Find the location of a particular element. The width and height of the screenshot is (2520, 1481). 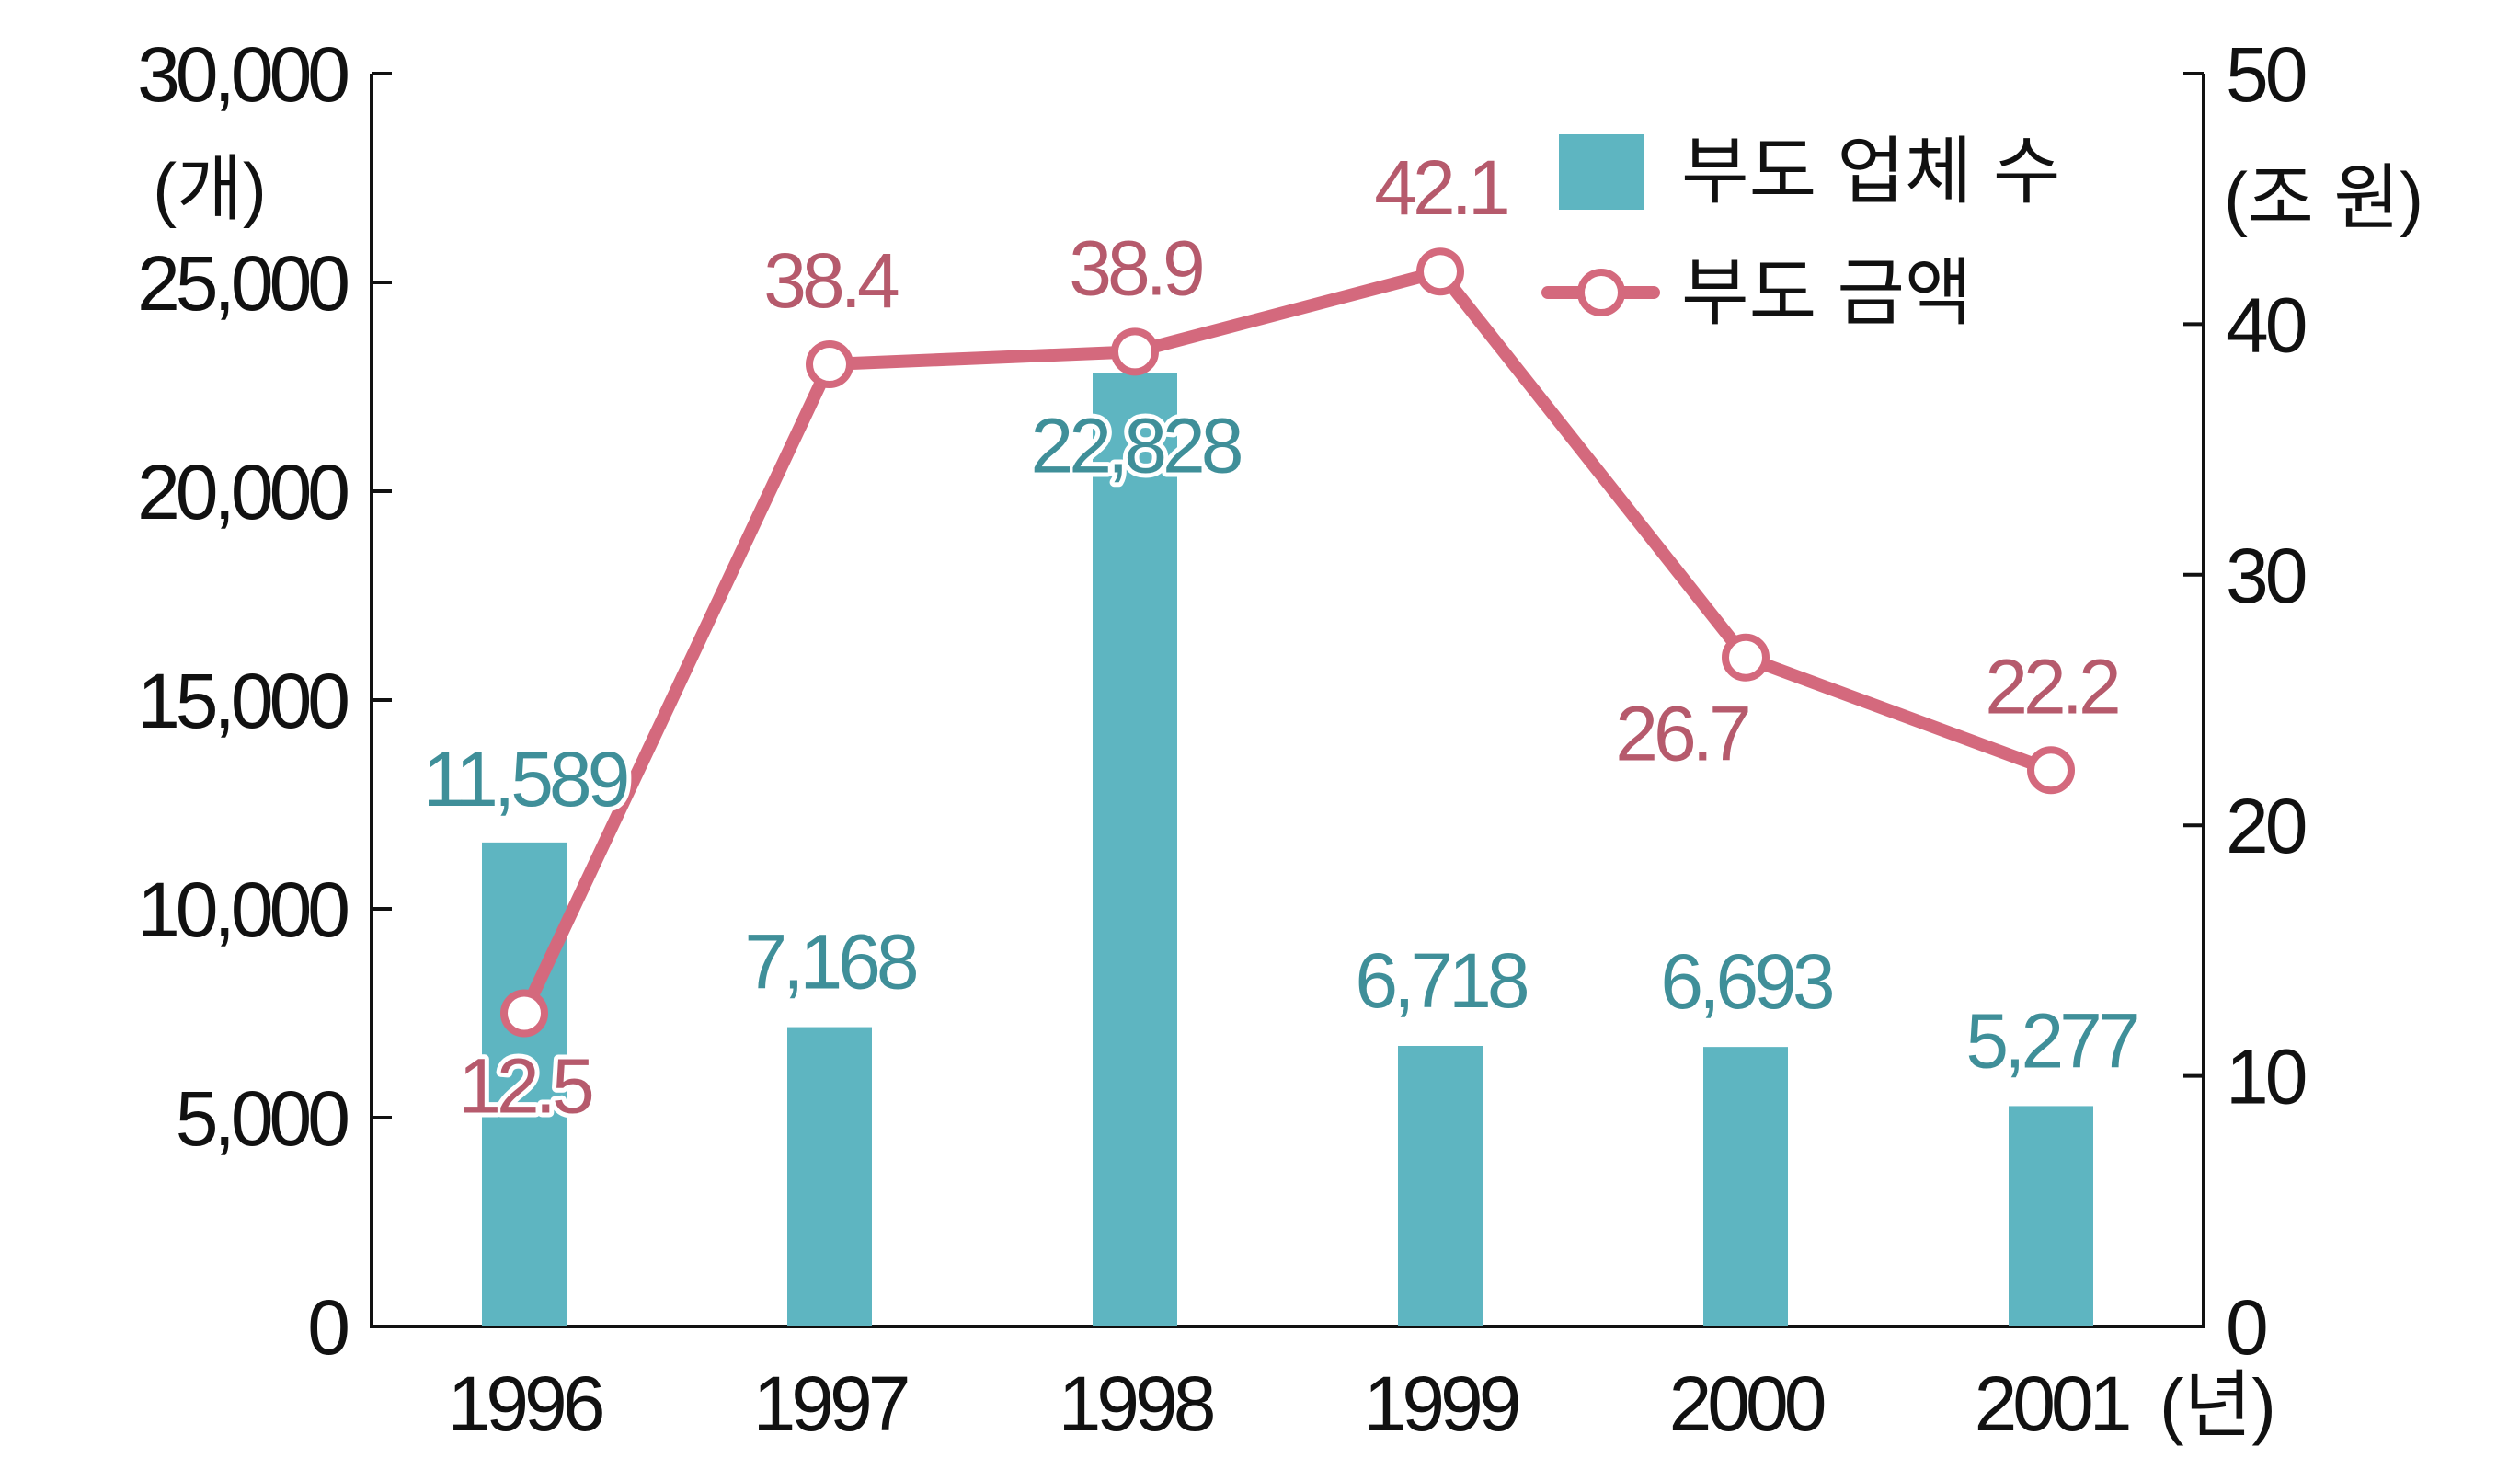

right-tick-label: 30 is located at coordinates (2266, 576).